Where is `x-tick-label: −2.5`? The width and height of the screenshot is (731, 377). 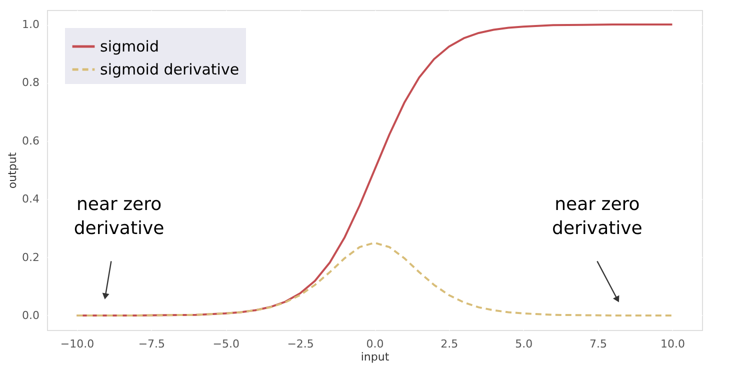
x-tick-label: −2.5 is located at coordinates (300, 344).